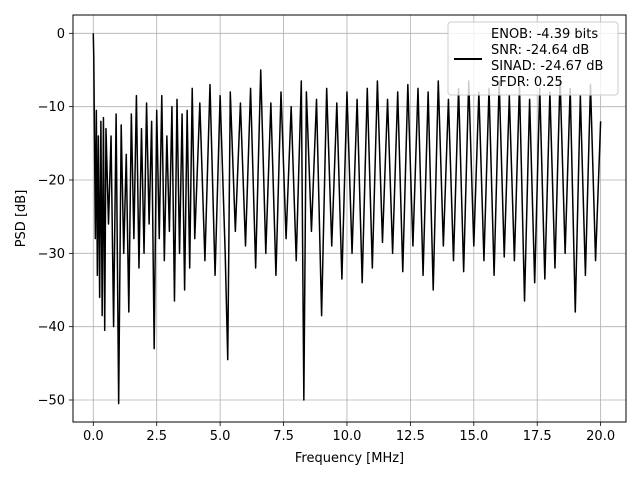  Describe the element at coordinates (540, 50) in the screenshot. I see `legend-line: SNR: -24.64 dB` at that location.